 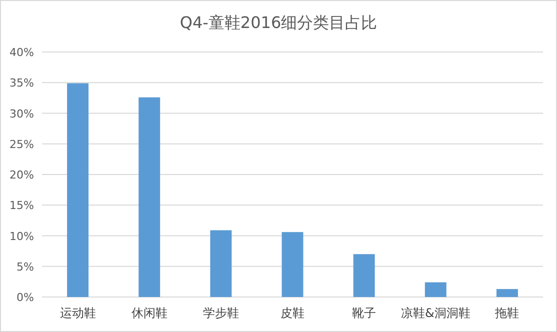 I want to click on x-tick-label: 拖鞋, so click(x=507, y=313).